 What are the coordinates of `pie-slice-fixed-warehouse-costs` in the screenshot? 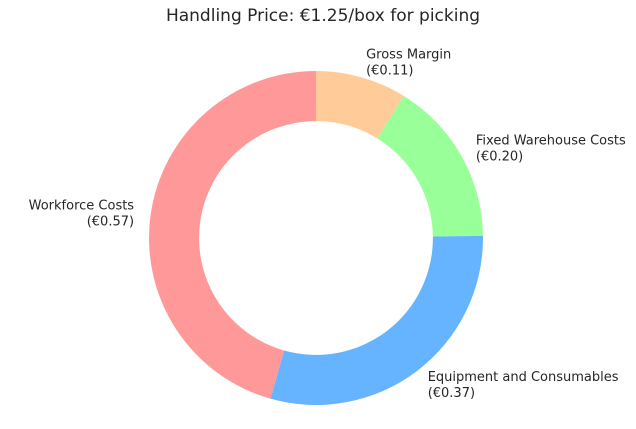 It's located at (430, 166).